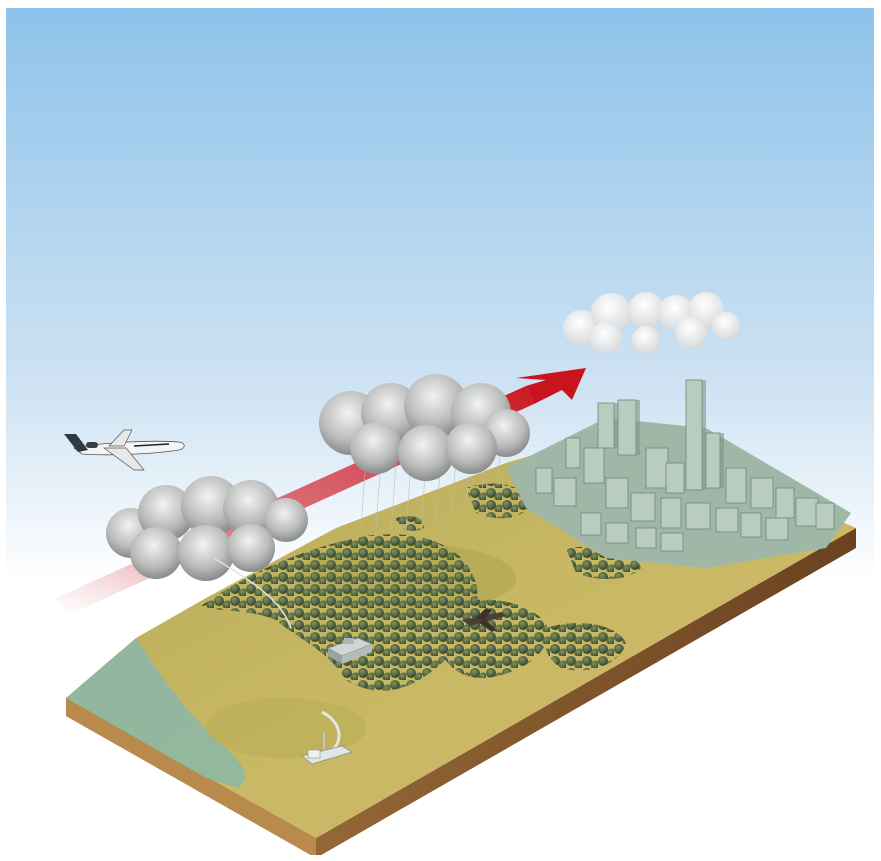 This screenshot has width=881, height=861. What do you see at coordinates (651, 323) in the screenshot?
I see `white-cloud` at bounding box center [651, 323].